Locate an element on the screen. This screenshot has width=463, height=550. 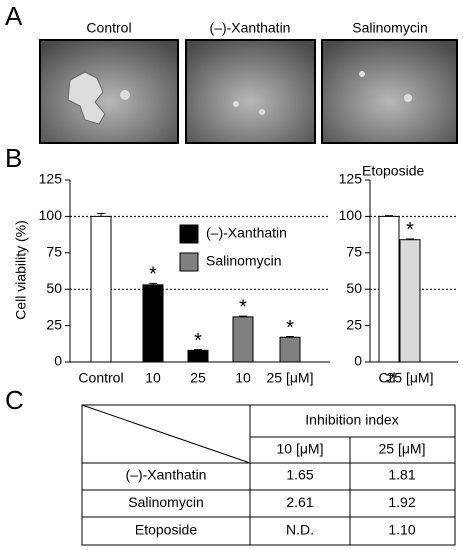
table-cell: (–)-Xanthatin is located at coordinates (166, 475).